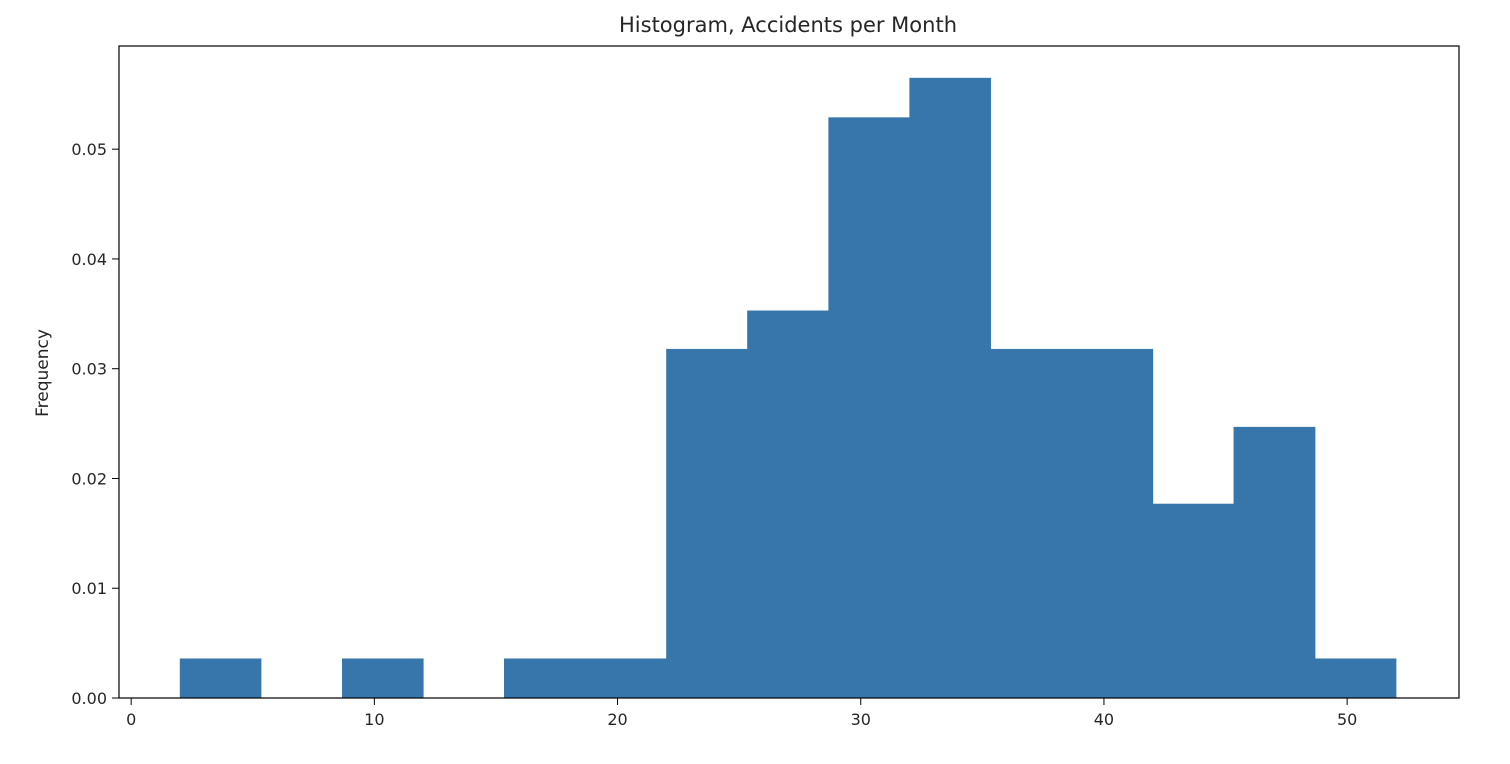 Image resolution: width=1510 pixels, height=764 pixels. Describe the element at coordinates (89, 149) in the screenshot. I see `y-tick-label-5: 0.05` at that location.